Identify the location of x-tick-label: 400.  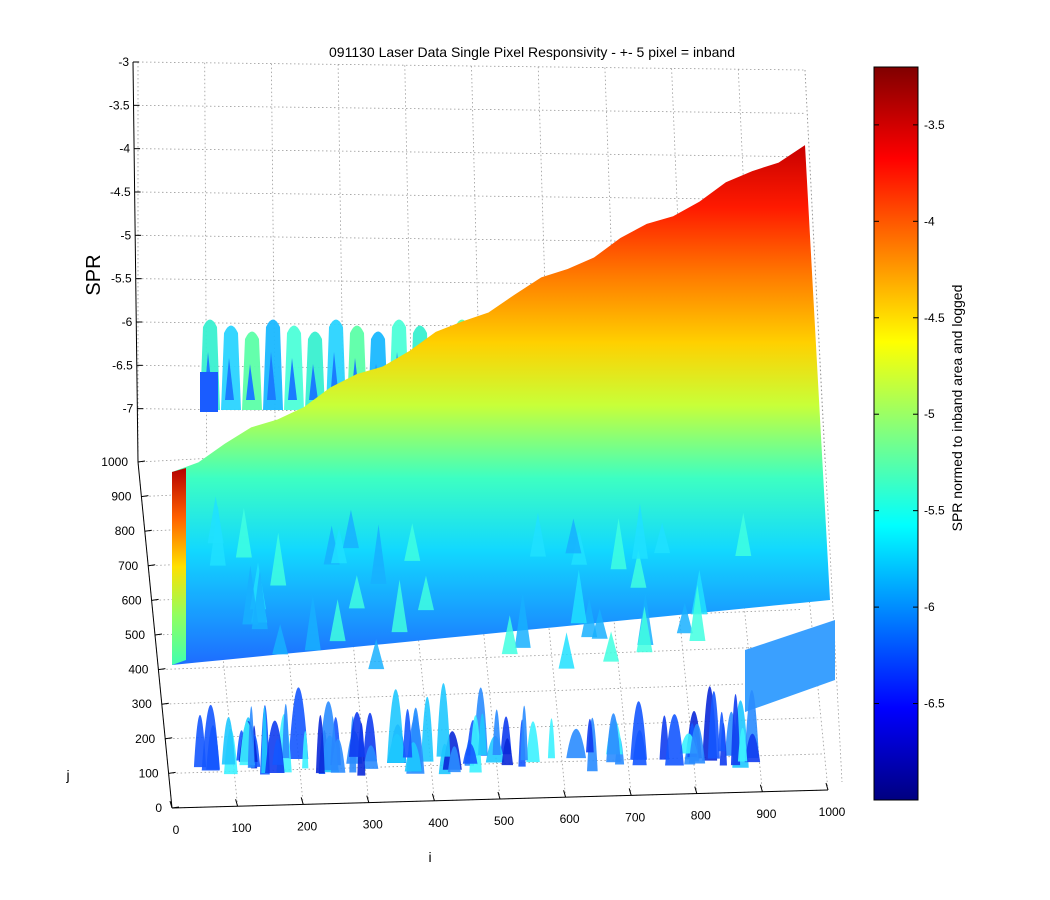
(438, 823).